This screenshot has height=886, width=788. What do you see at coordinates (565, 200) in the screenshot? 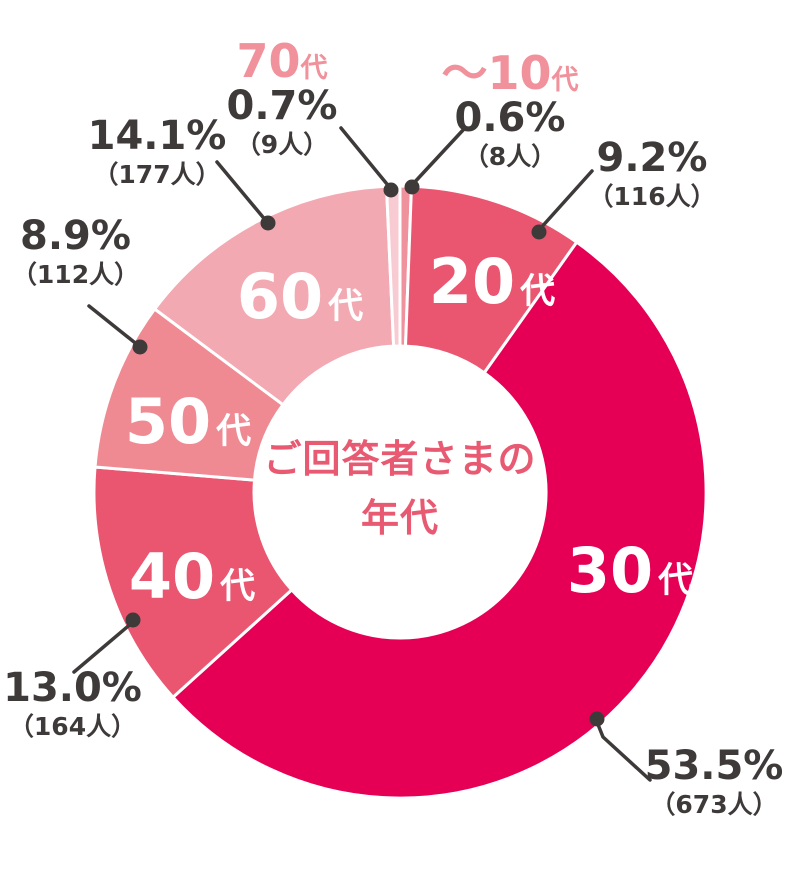
I see `leader-line-20s` at bounding box center [565, 200].